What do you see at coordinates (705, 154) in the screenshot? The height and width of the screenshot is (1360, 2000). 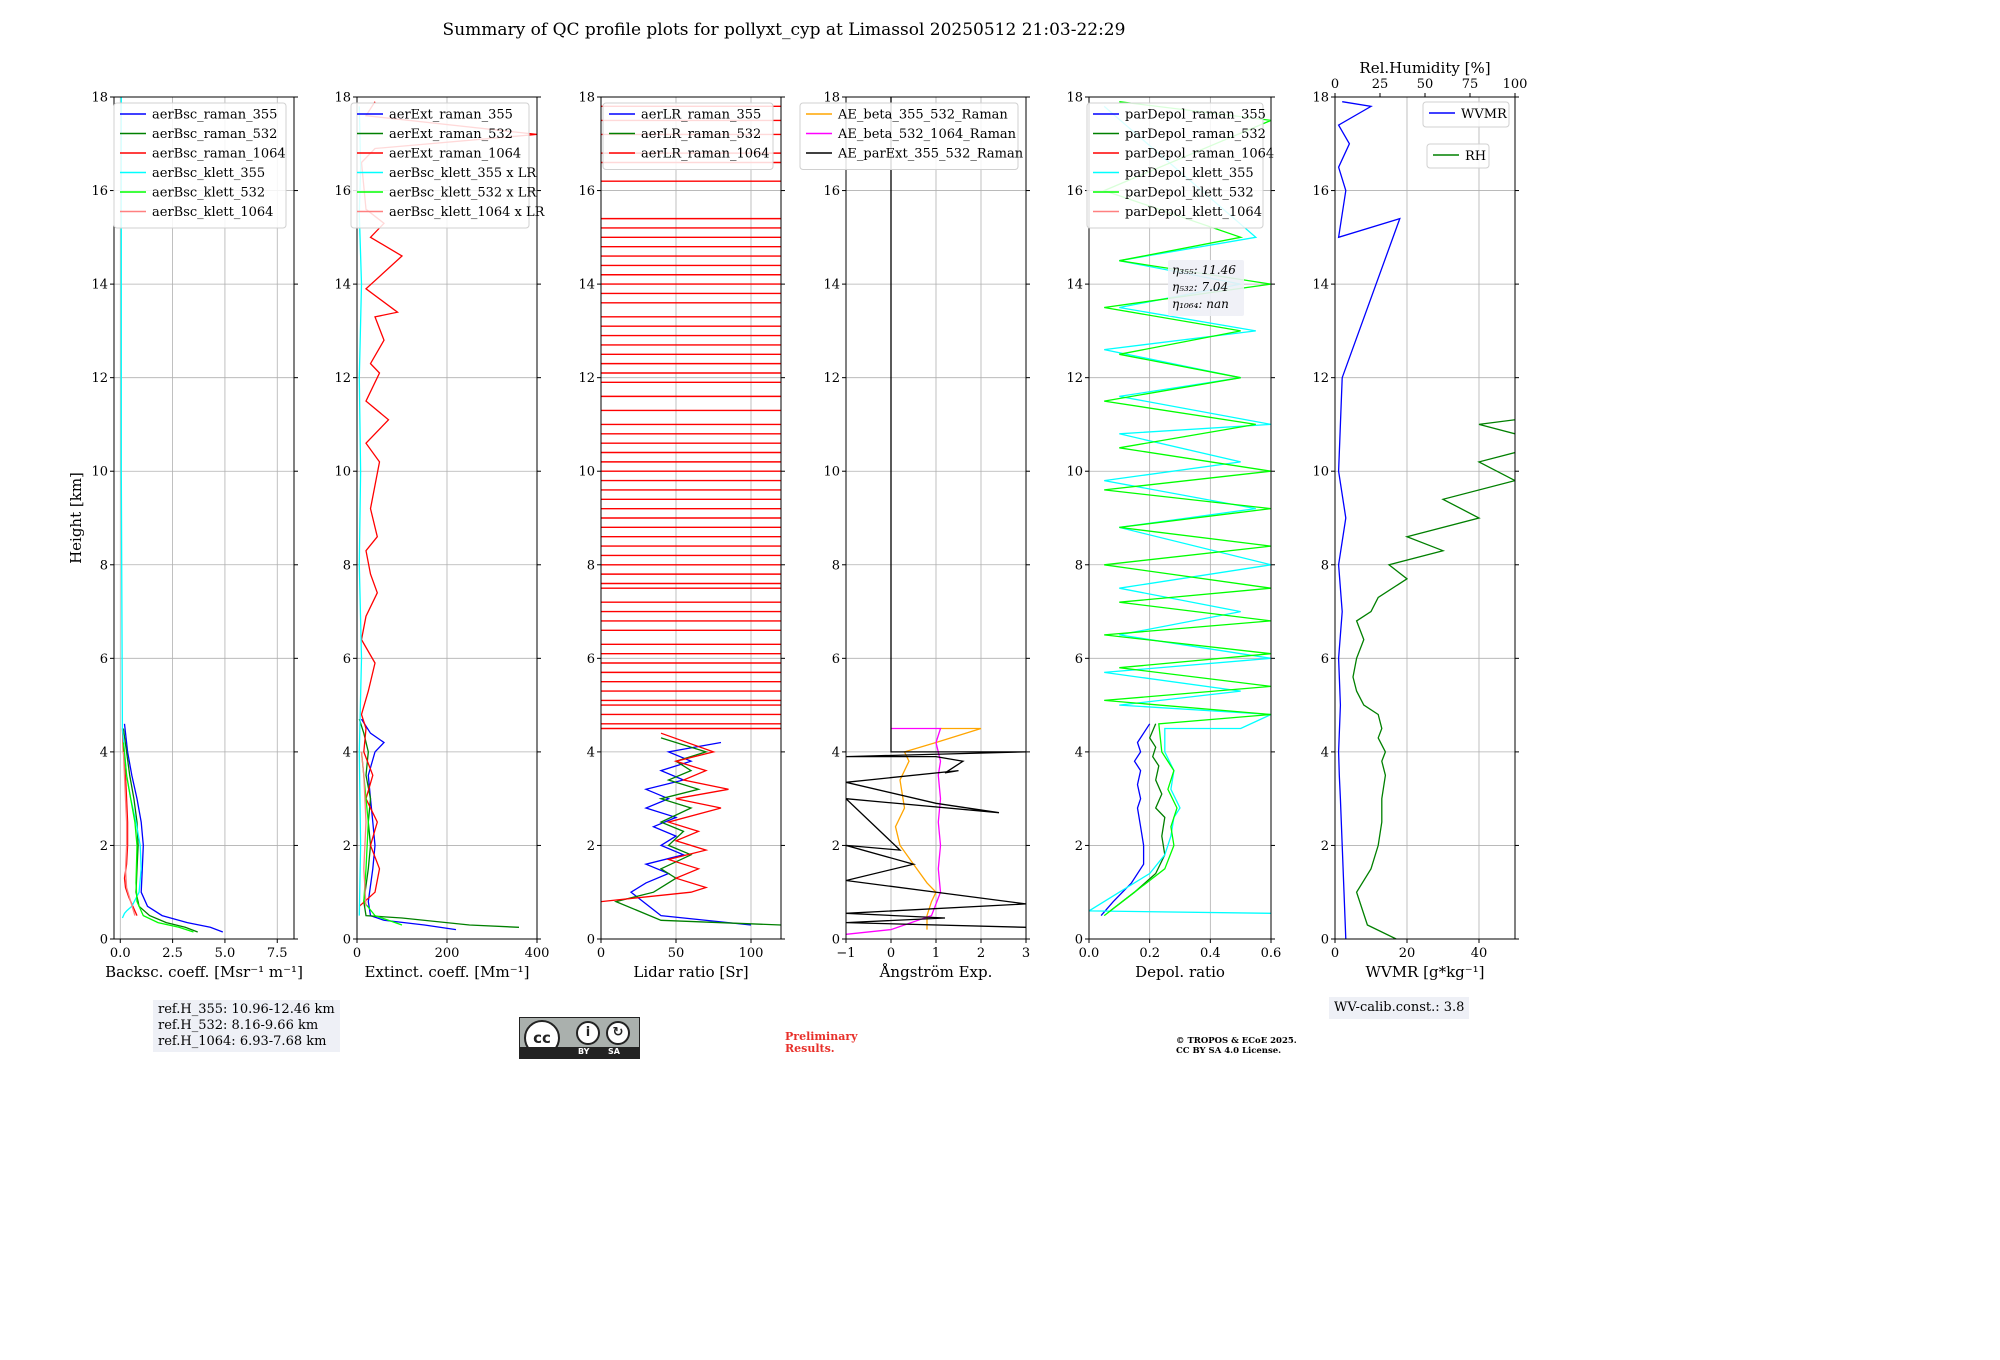 I see `legend-label: aerLR_raman_1064` at bounding box center [705, 154].